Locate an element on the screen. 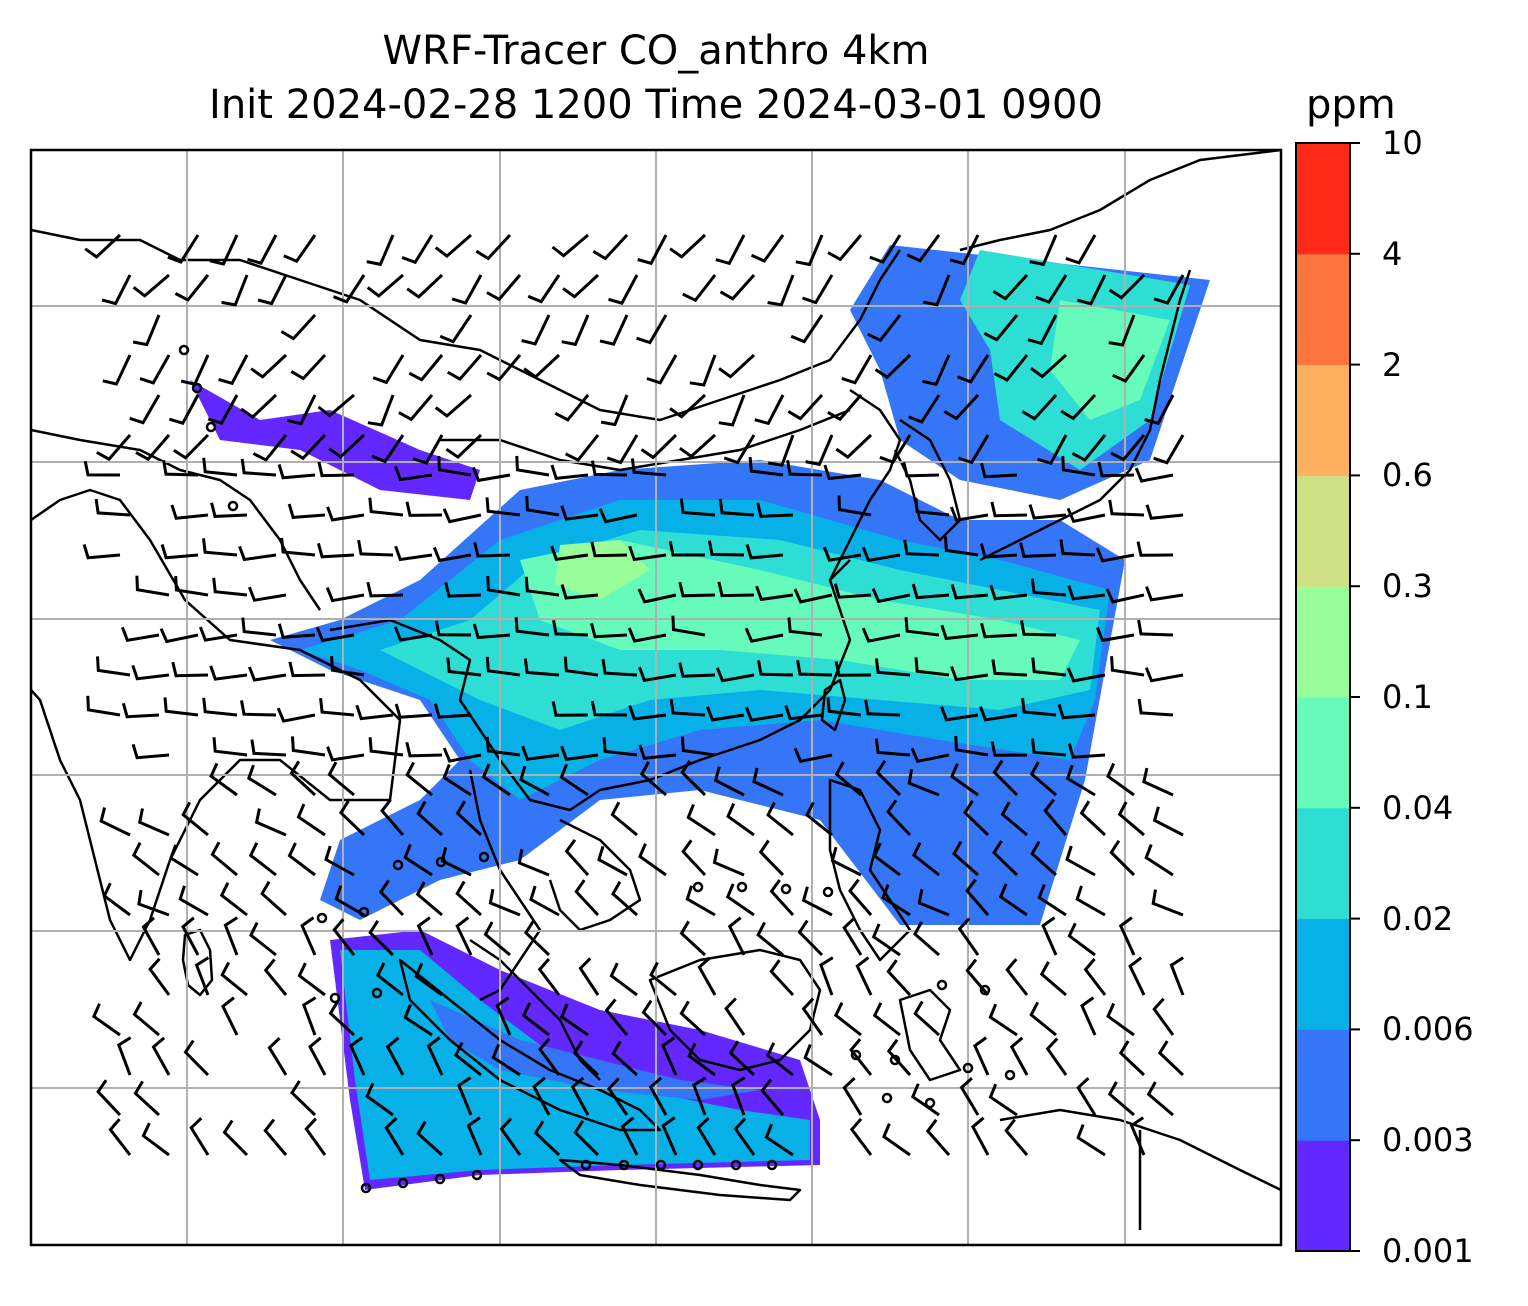 The image size is (1528, 1306). colorbar-tick-label: 4 is located at coordinates (1392, 253).